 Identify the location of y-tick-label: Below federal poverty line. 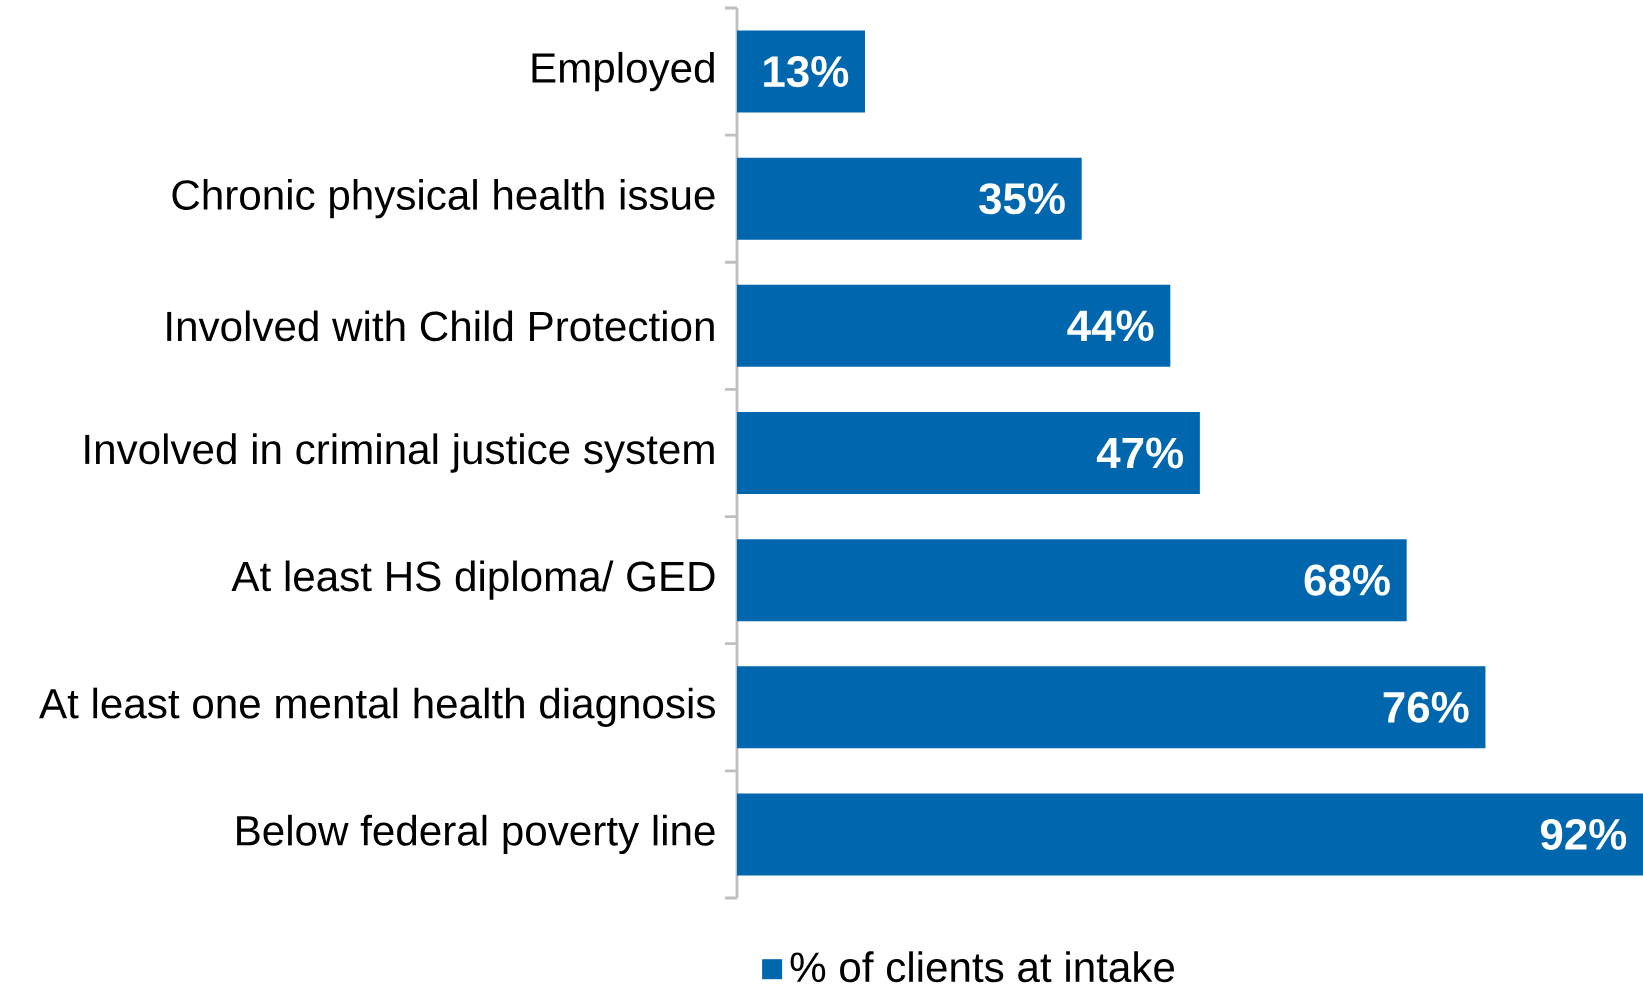
(476, 834).